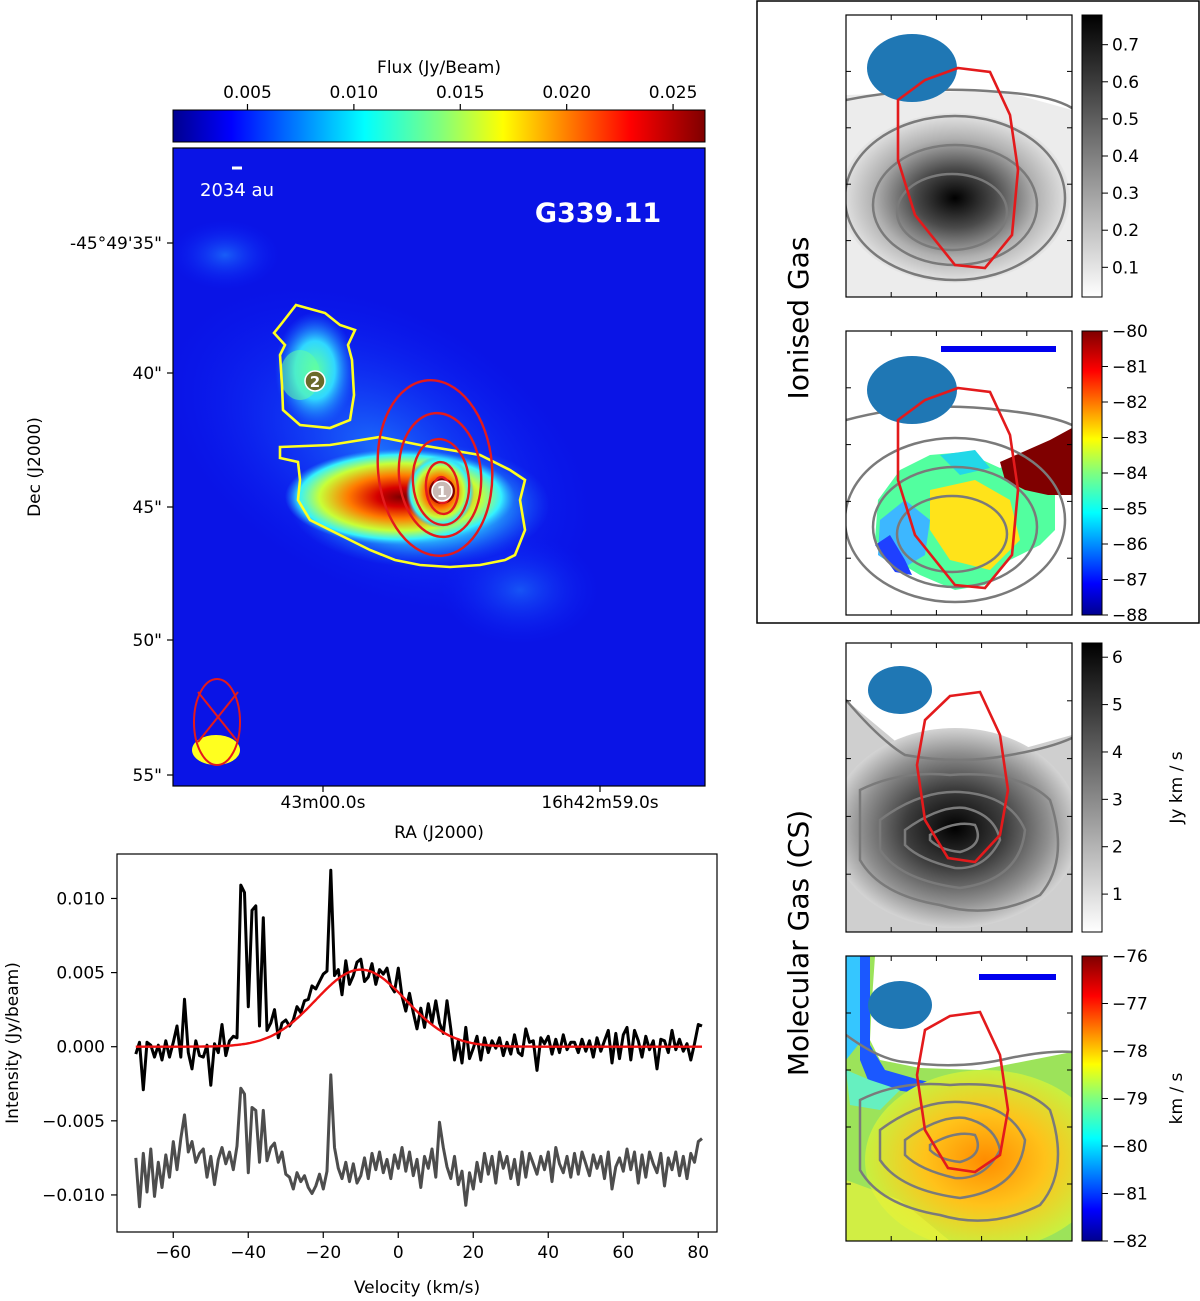 The height and width of the screenshot is (1301, 1200). Describe the element at coordinates (473, 1253) in the screenshot. I see `spectrum-xtick-label: 20` at that location.